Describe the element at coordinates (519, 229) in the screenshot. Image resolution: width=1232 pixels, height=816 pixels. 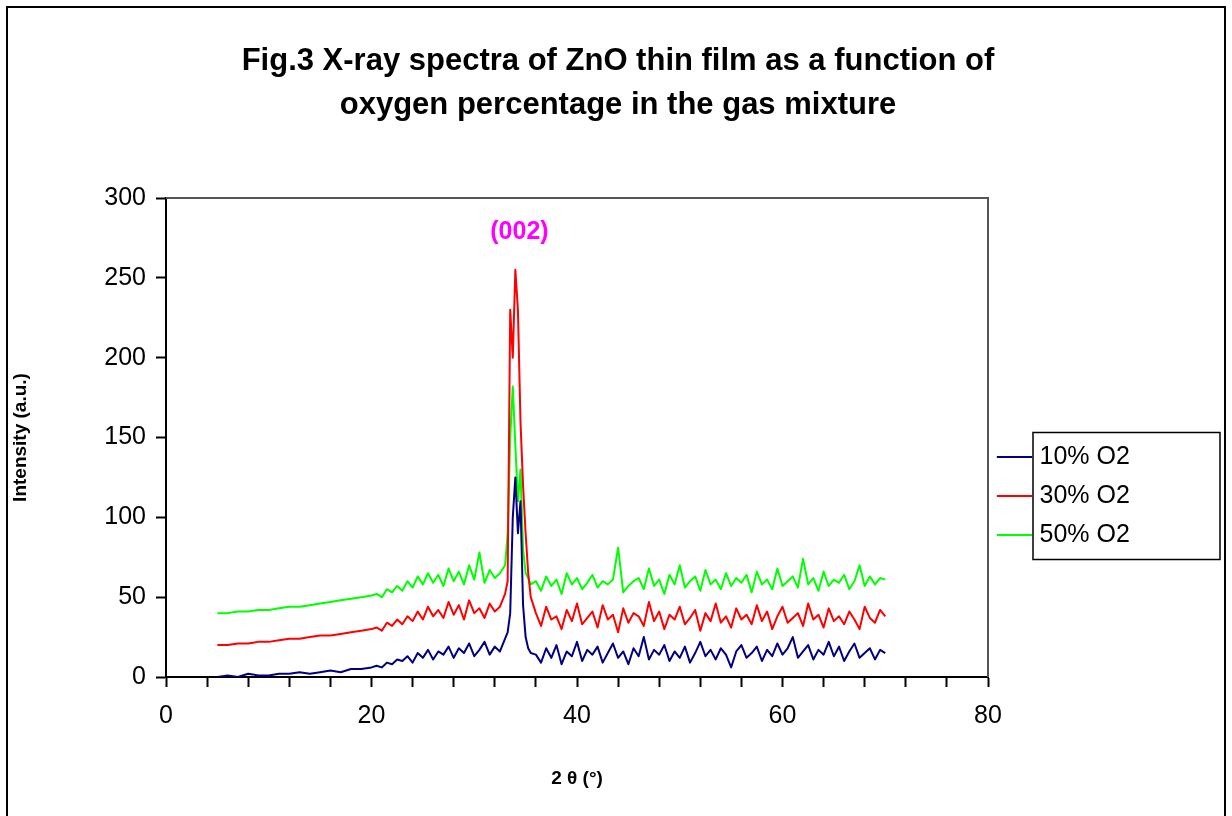
I see `annotation: (002)` at that location.